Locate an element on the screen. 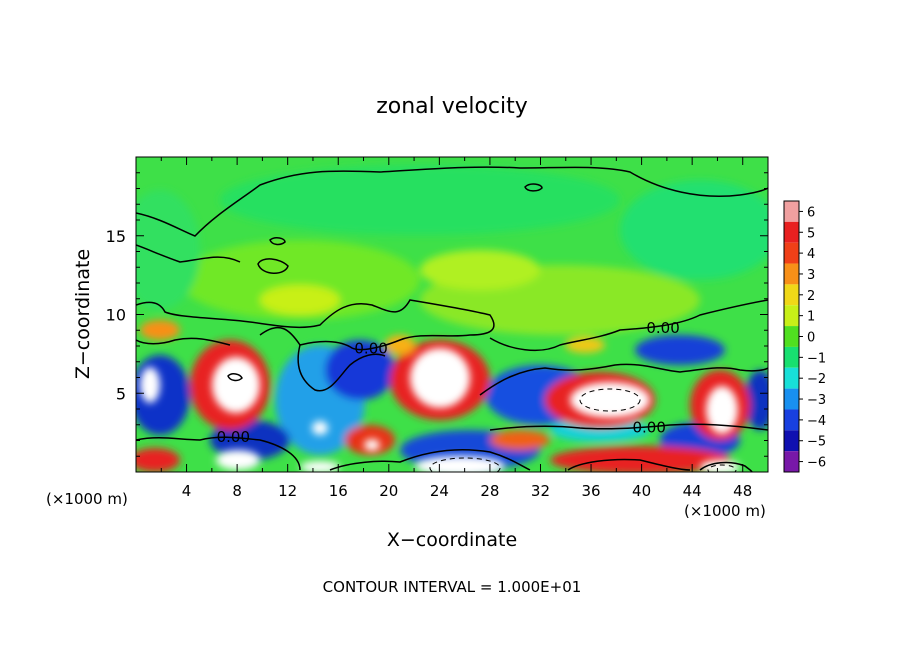 This screenshot has height=659, width=904. x-unit-right: (×1000 m) is located at coordinates (725, 511).